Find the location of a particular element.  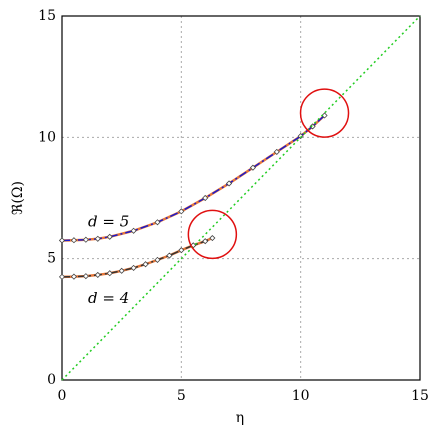

x-axis-label: η is located at coordinates (240, 418).